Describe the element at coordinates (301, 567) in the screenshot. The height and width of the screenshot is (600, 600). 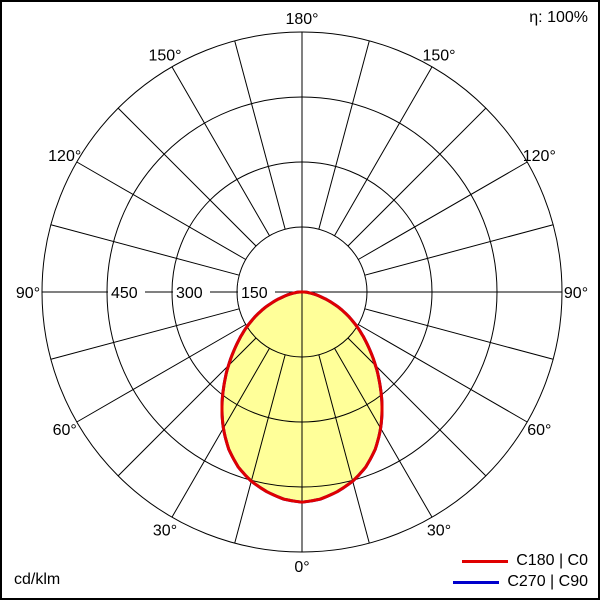
I see `svg-text: 0°` at that location.